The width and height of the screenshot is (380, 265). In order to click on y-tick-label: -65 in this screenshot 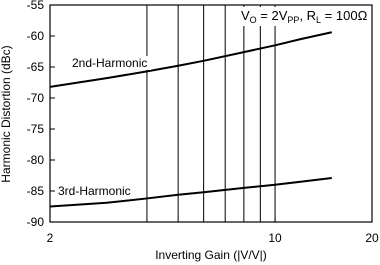, I will do `click(36, 67)`.